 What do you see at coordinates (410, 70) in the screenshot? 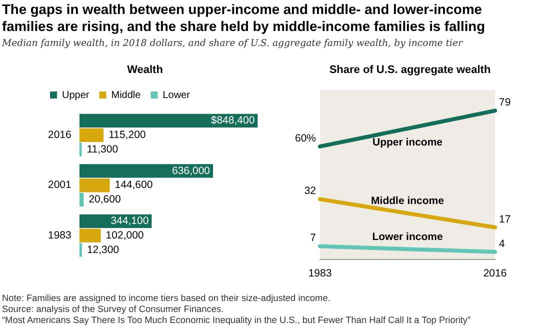
I see `chart-title: Share of U.S. aggregate wealth` at bounding box center [410, 70].